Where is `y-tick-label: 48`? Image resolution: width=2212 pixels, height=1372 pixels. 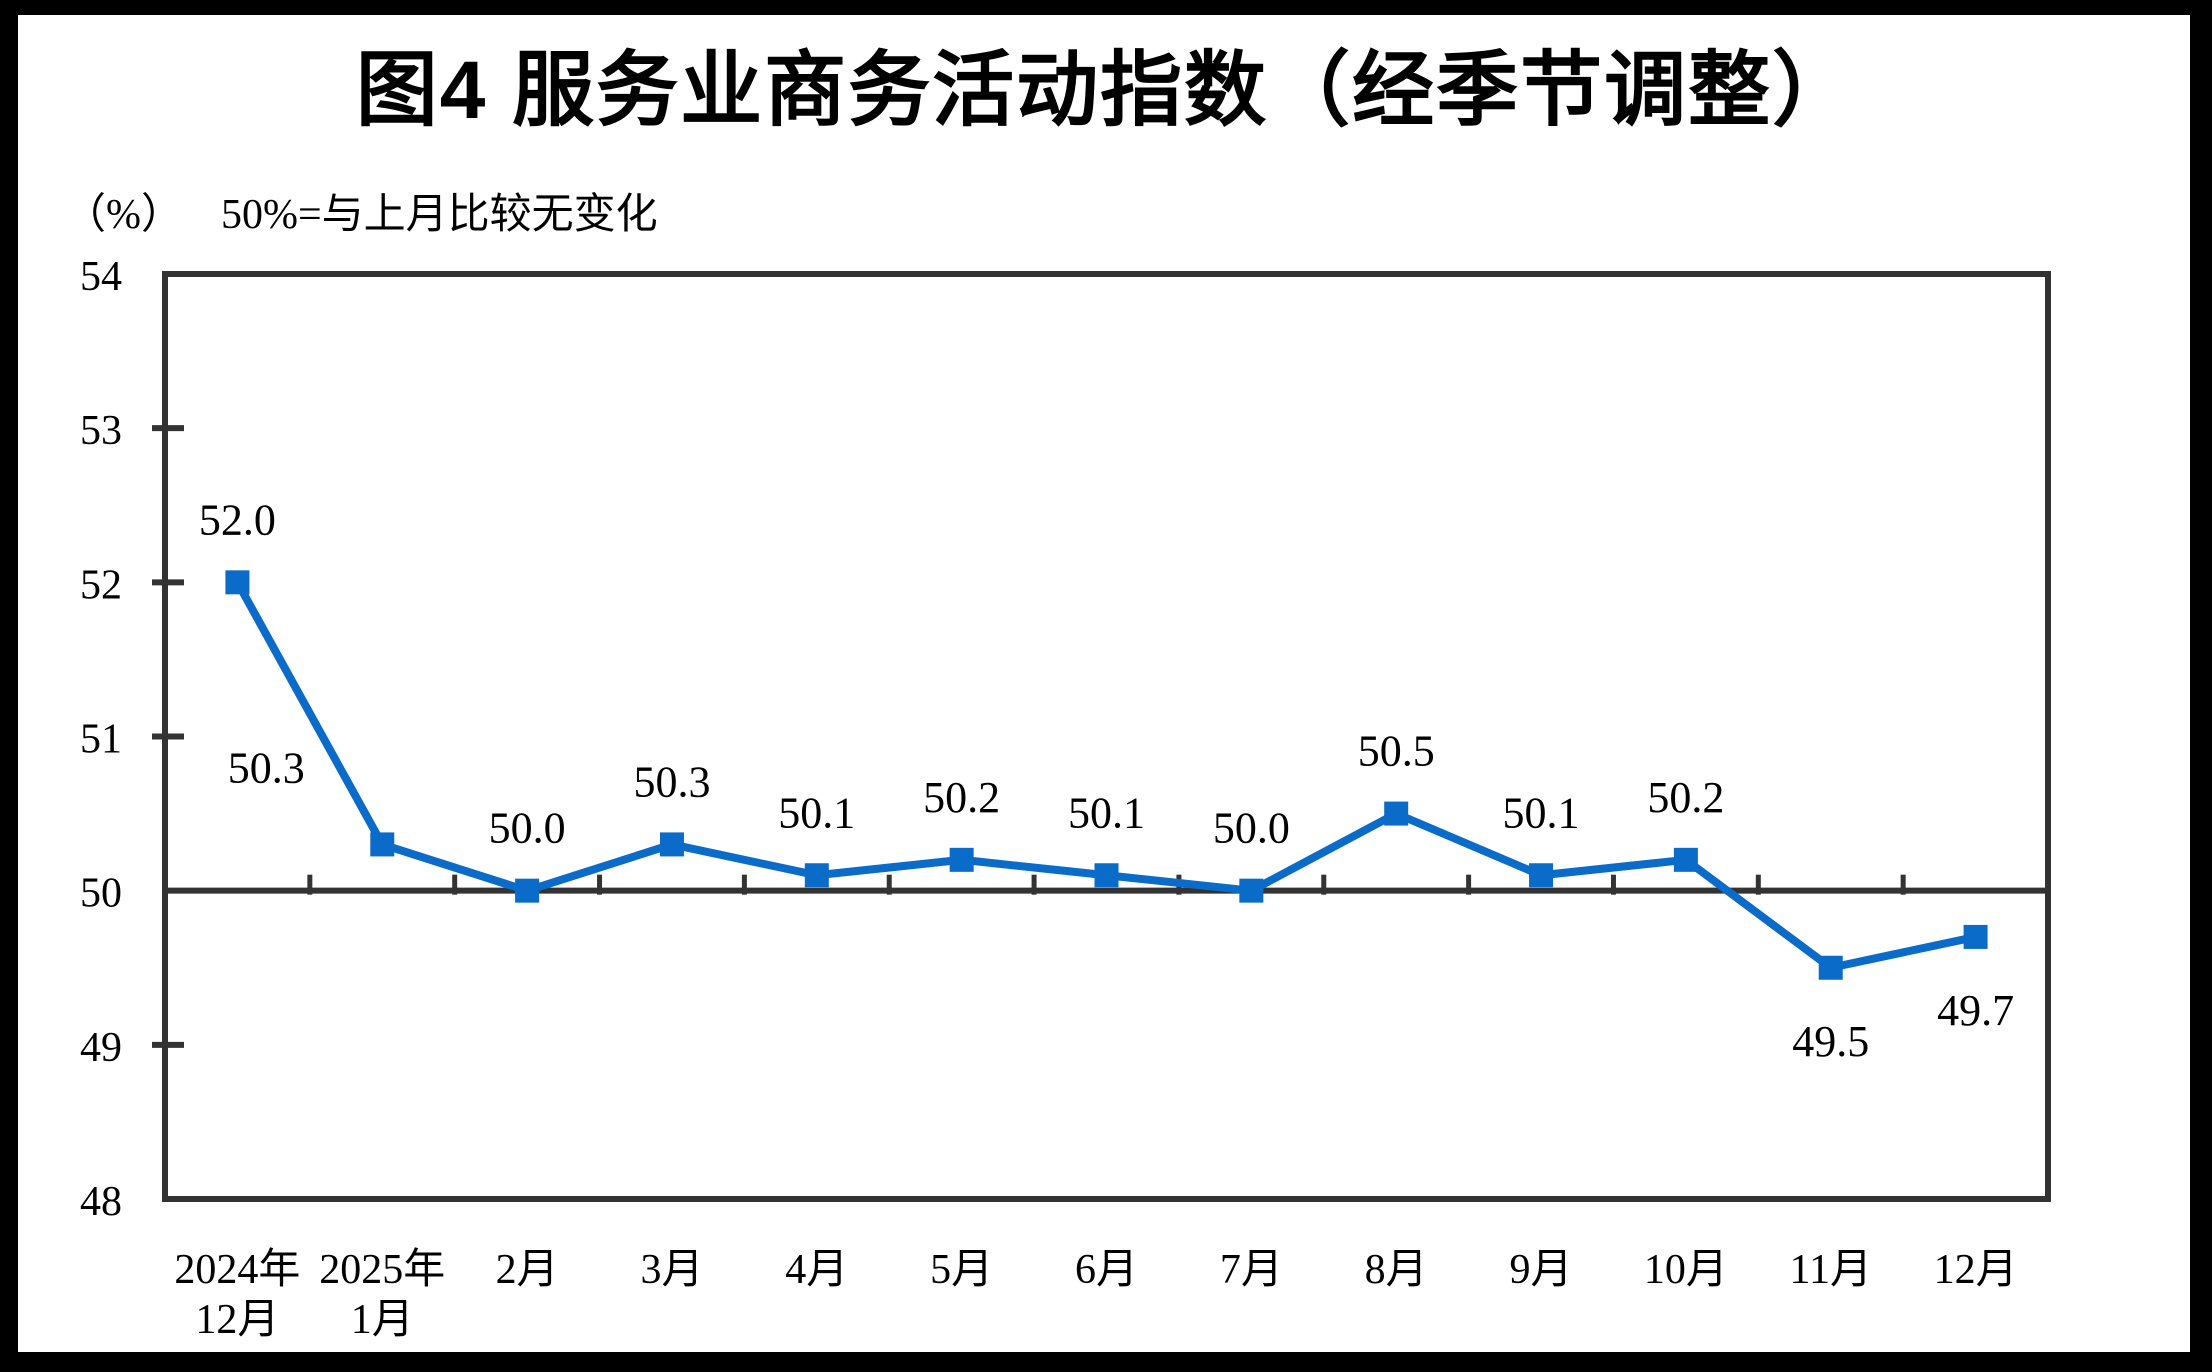
y-tick-label: 48 is located at coordinates (101, 1202).